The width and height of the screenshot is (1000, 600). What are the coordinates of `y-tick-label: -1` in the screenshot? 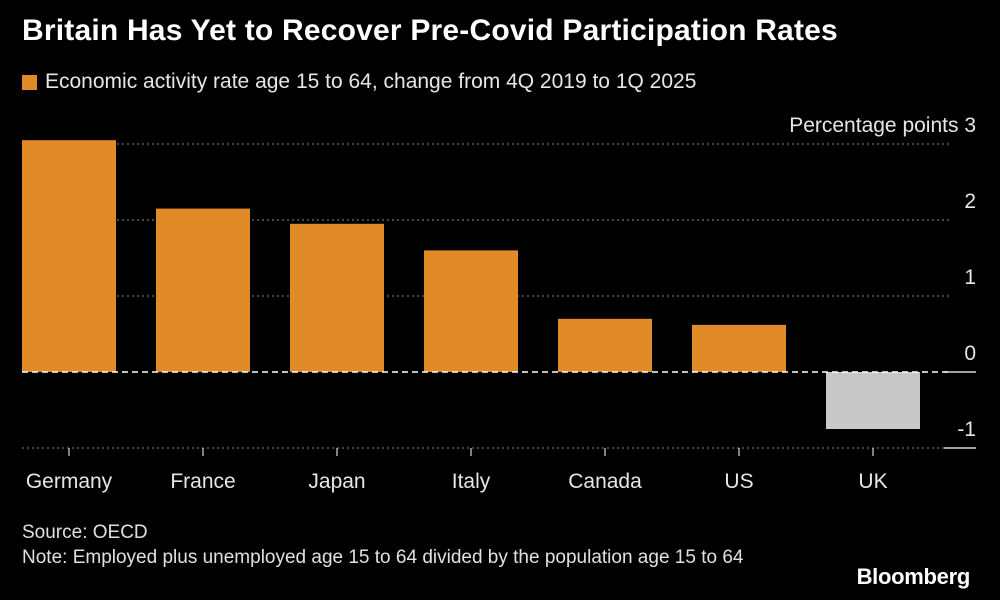 It's located at (966, 429).